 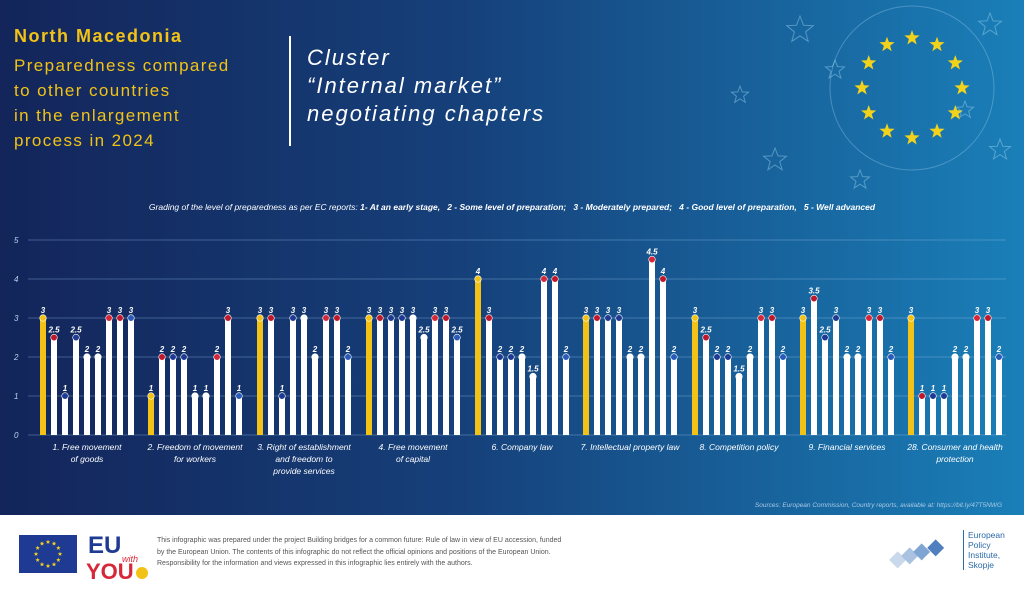 I want to click on grade-5: 5 - Well advanced, so click(x=839, y=207).